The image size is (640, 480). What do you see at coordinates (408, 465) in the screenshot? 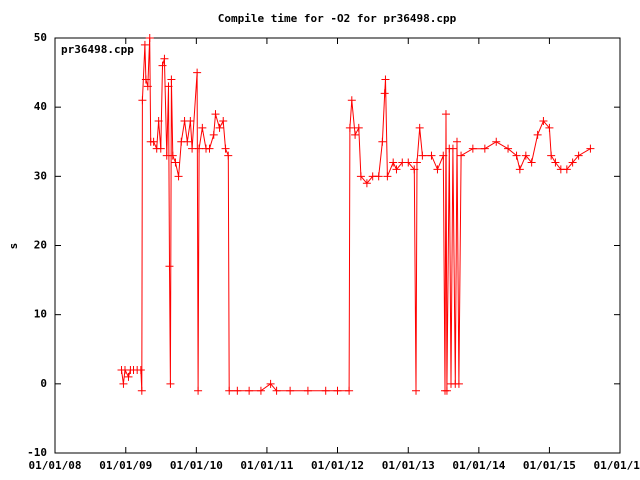
I see `x-tick-label: 01/01/13` at bounding box center [408, 465].